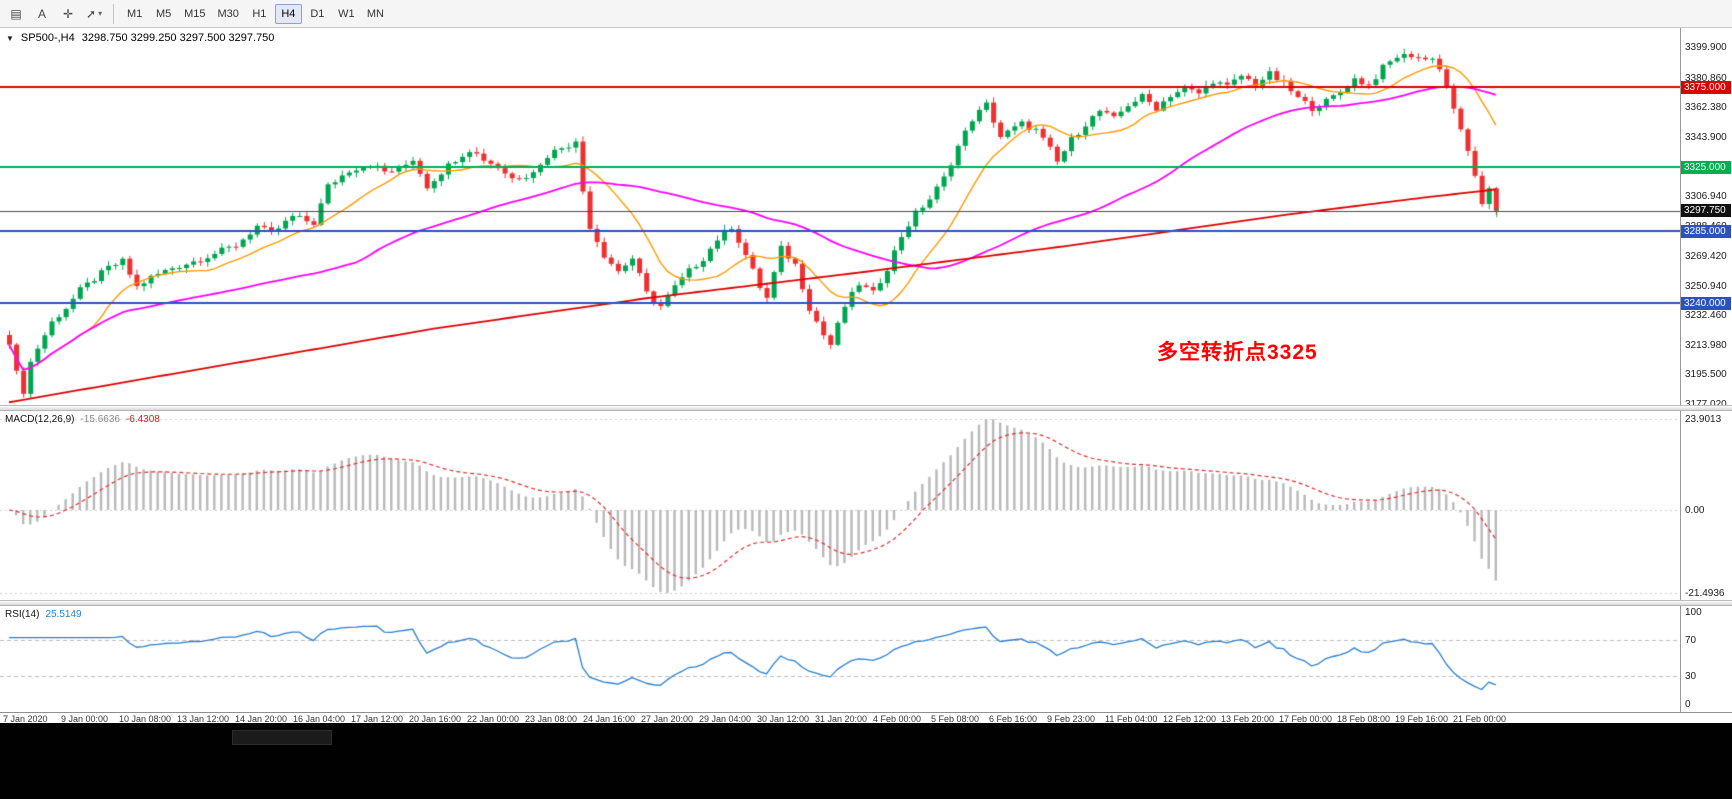 The height and width of the screenshot is (799, 1732). Describe the element at coordinates (346, 13) in the screenshot. I see `timeframe-button-w1: W1` at that location.